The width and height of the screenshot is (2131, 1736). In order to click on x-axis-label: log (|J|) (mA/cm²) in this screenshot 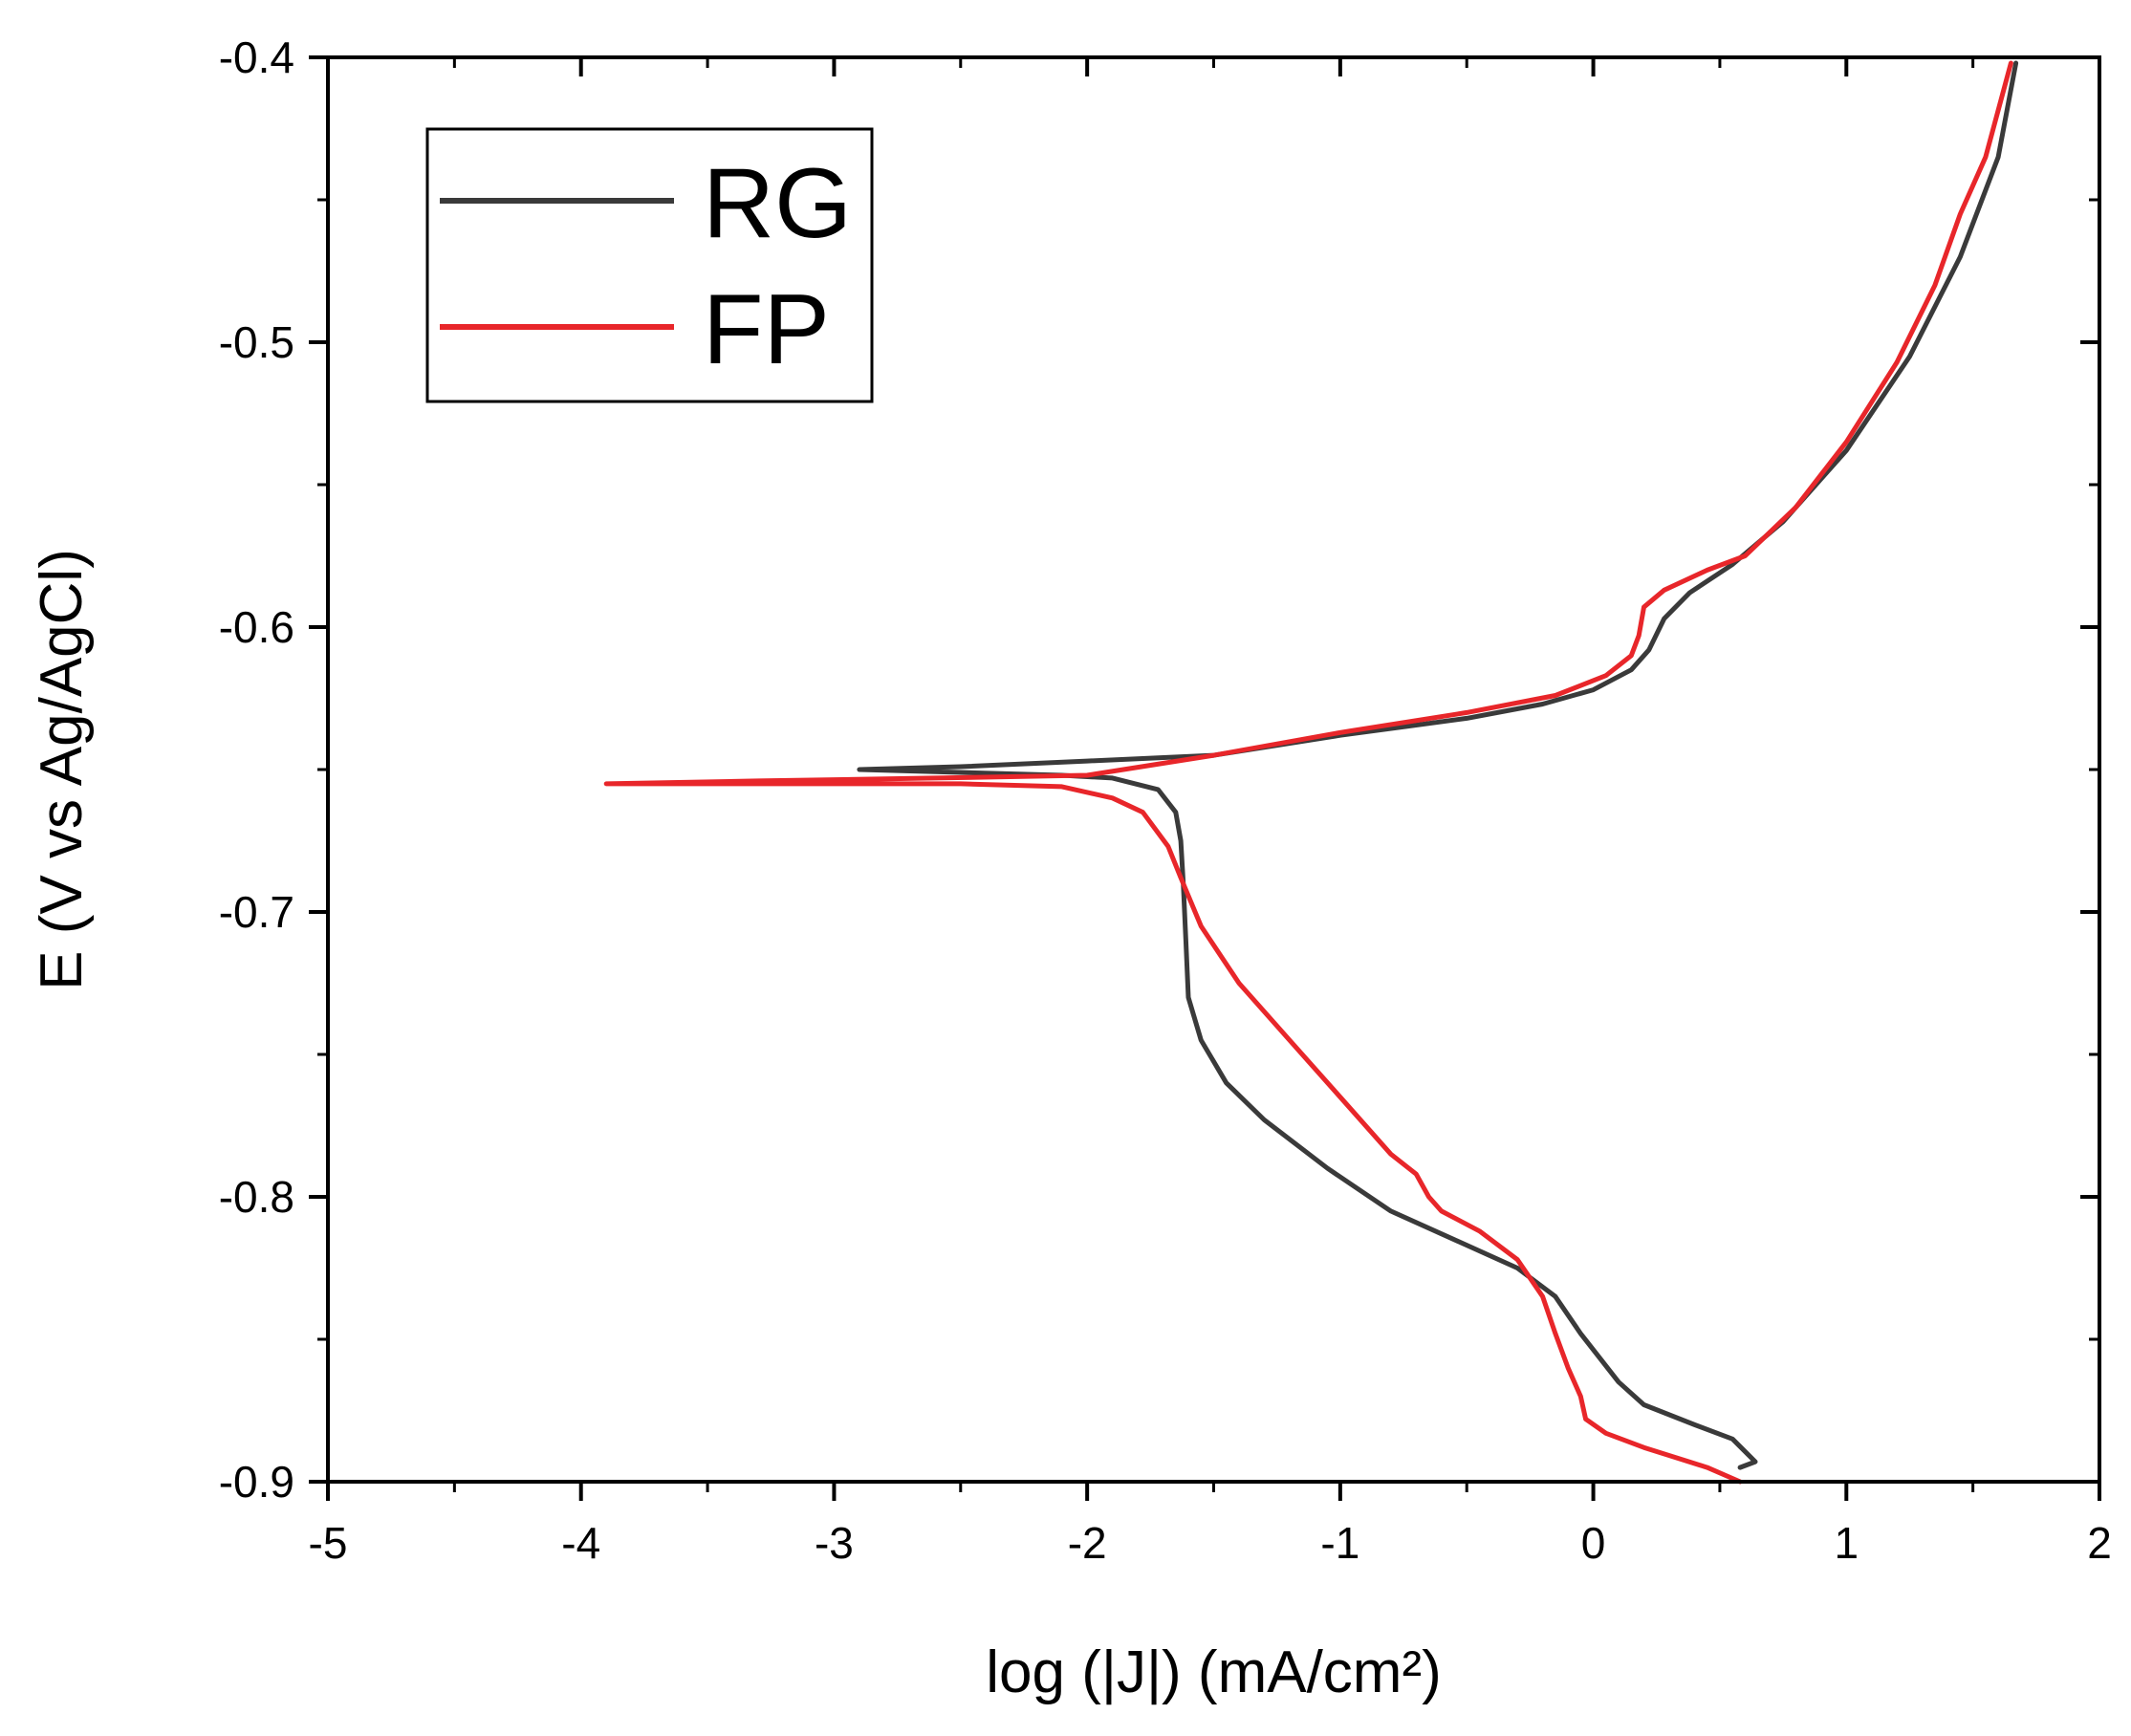, I will do `click(1214, 1672)`.